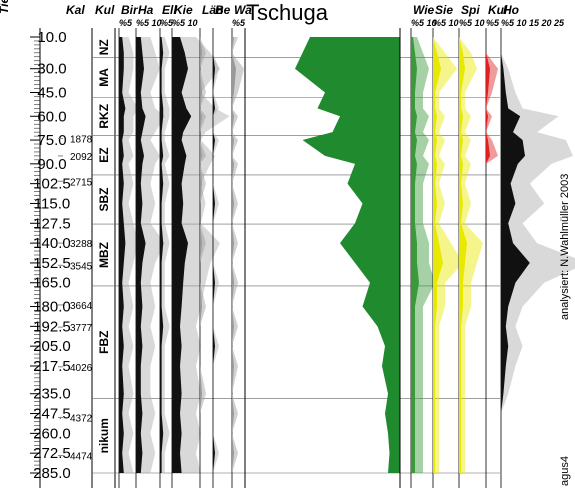 The image size is (575, 488). What do you see at coordinates (81, 266) in the screenshot?
I see `age-label: 3545` at bounding box center [81, 266].